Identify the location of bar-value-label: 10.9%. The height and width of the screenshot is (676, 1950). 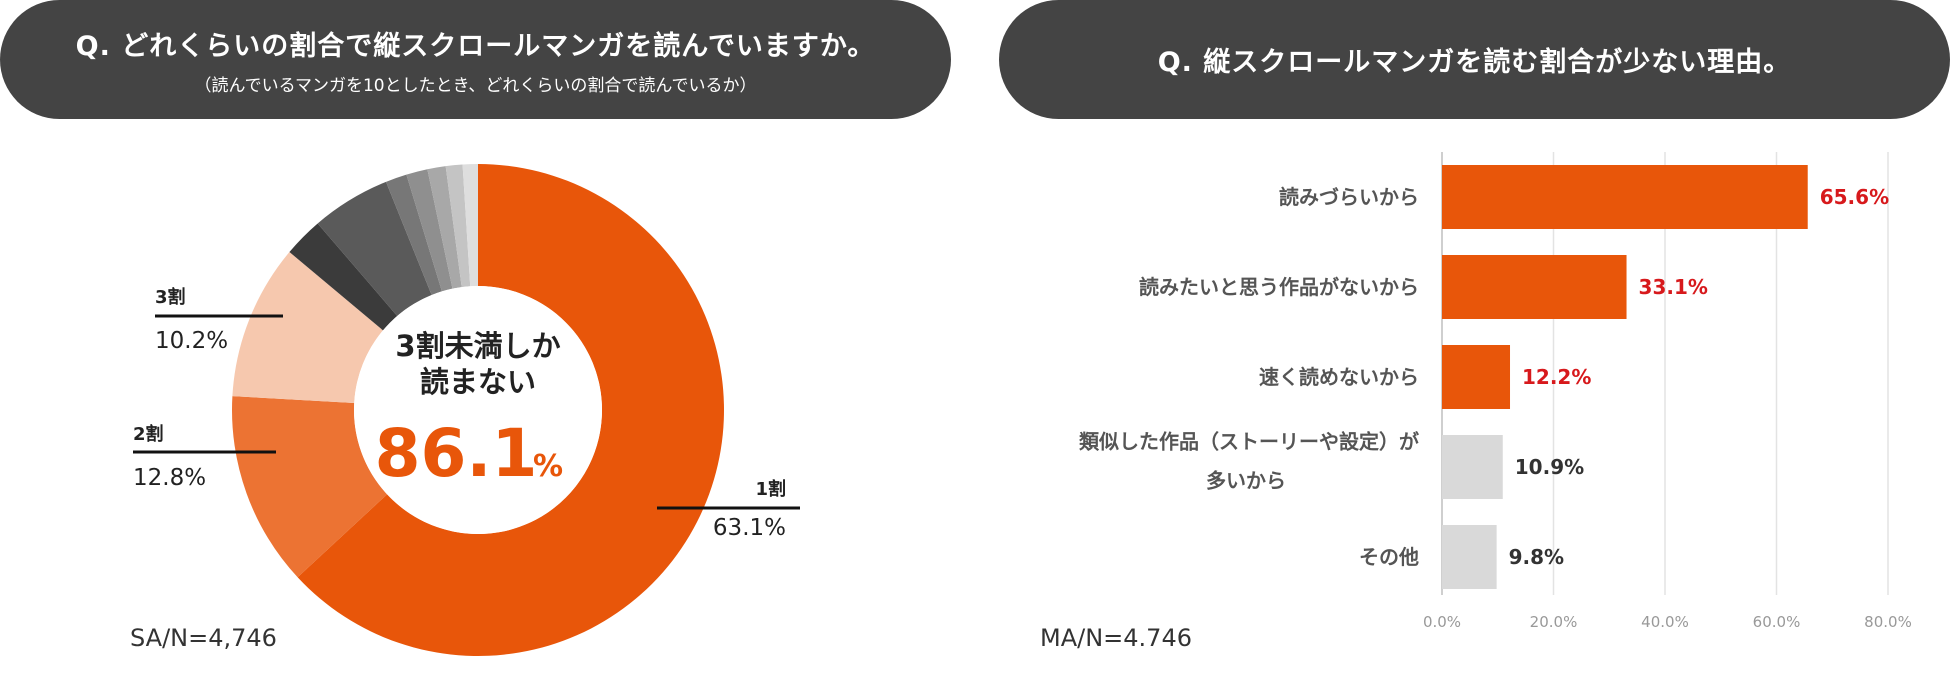
(1549, 467).